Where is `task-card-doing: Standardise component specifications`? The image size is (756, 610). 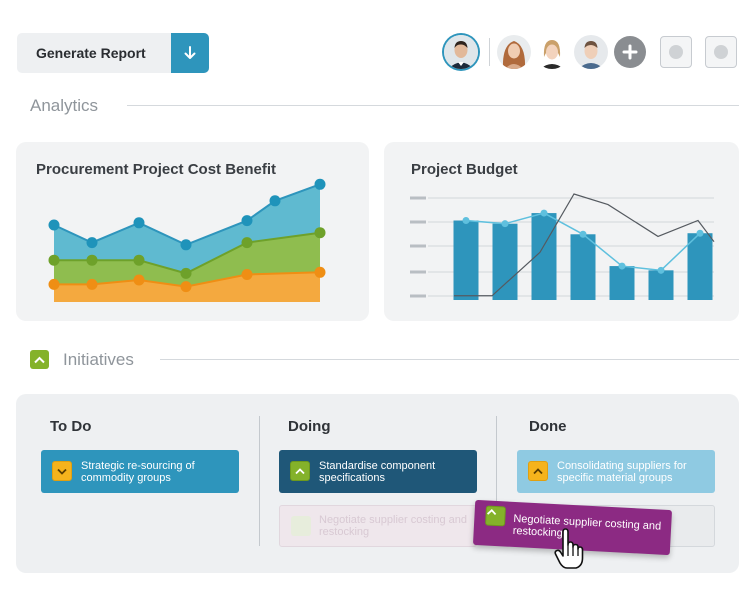
task-card-doing: Standardise component specifications is located at coordinates (378, 471).